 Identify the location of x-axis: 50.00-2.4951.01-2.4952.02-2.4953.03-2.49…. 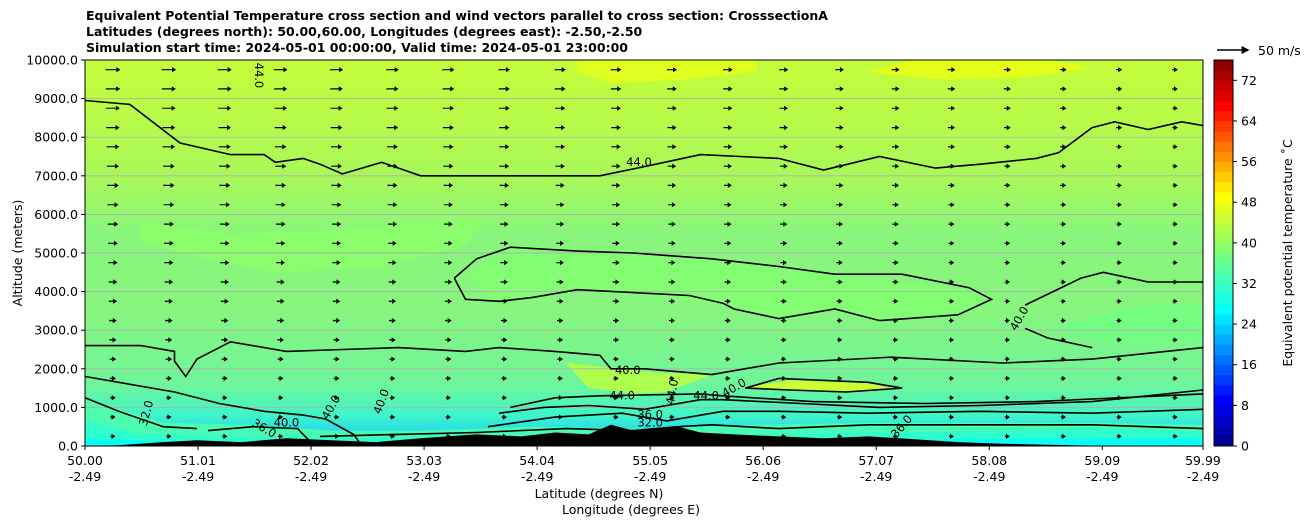
(644, 465).